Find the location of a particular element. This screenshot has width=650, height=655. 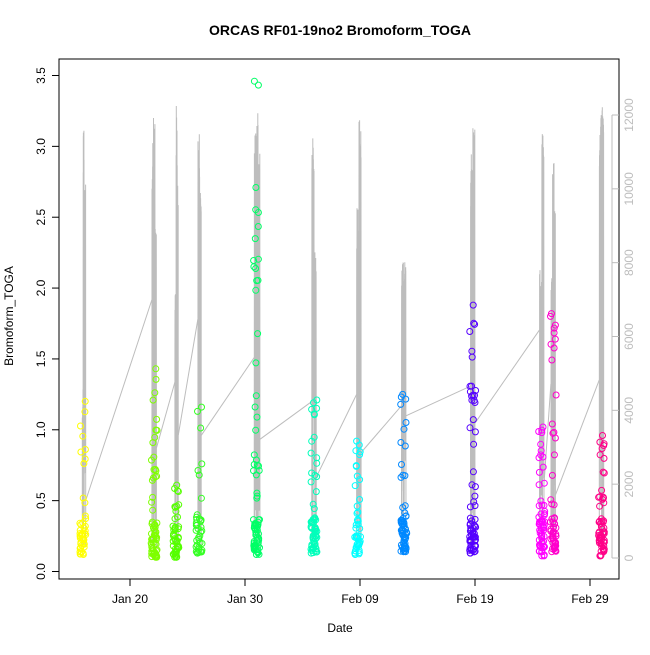

y2-tick-label: 0 is located at coordinates (629, 557).